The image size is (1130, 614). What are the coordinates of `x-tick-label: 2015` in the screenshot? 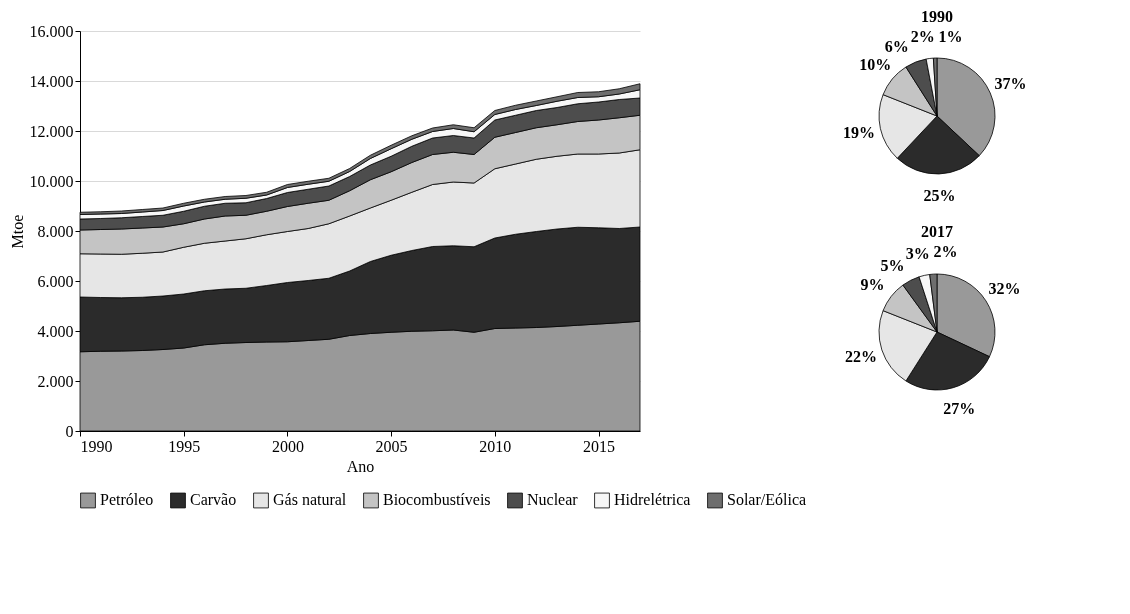 It's located at (599, 446).